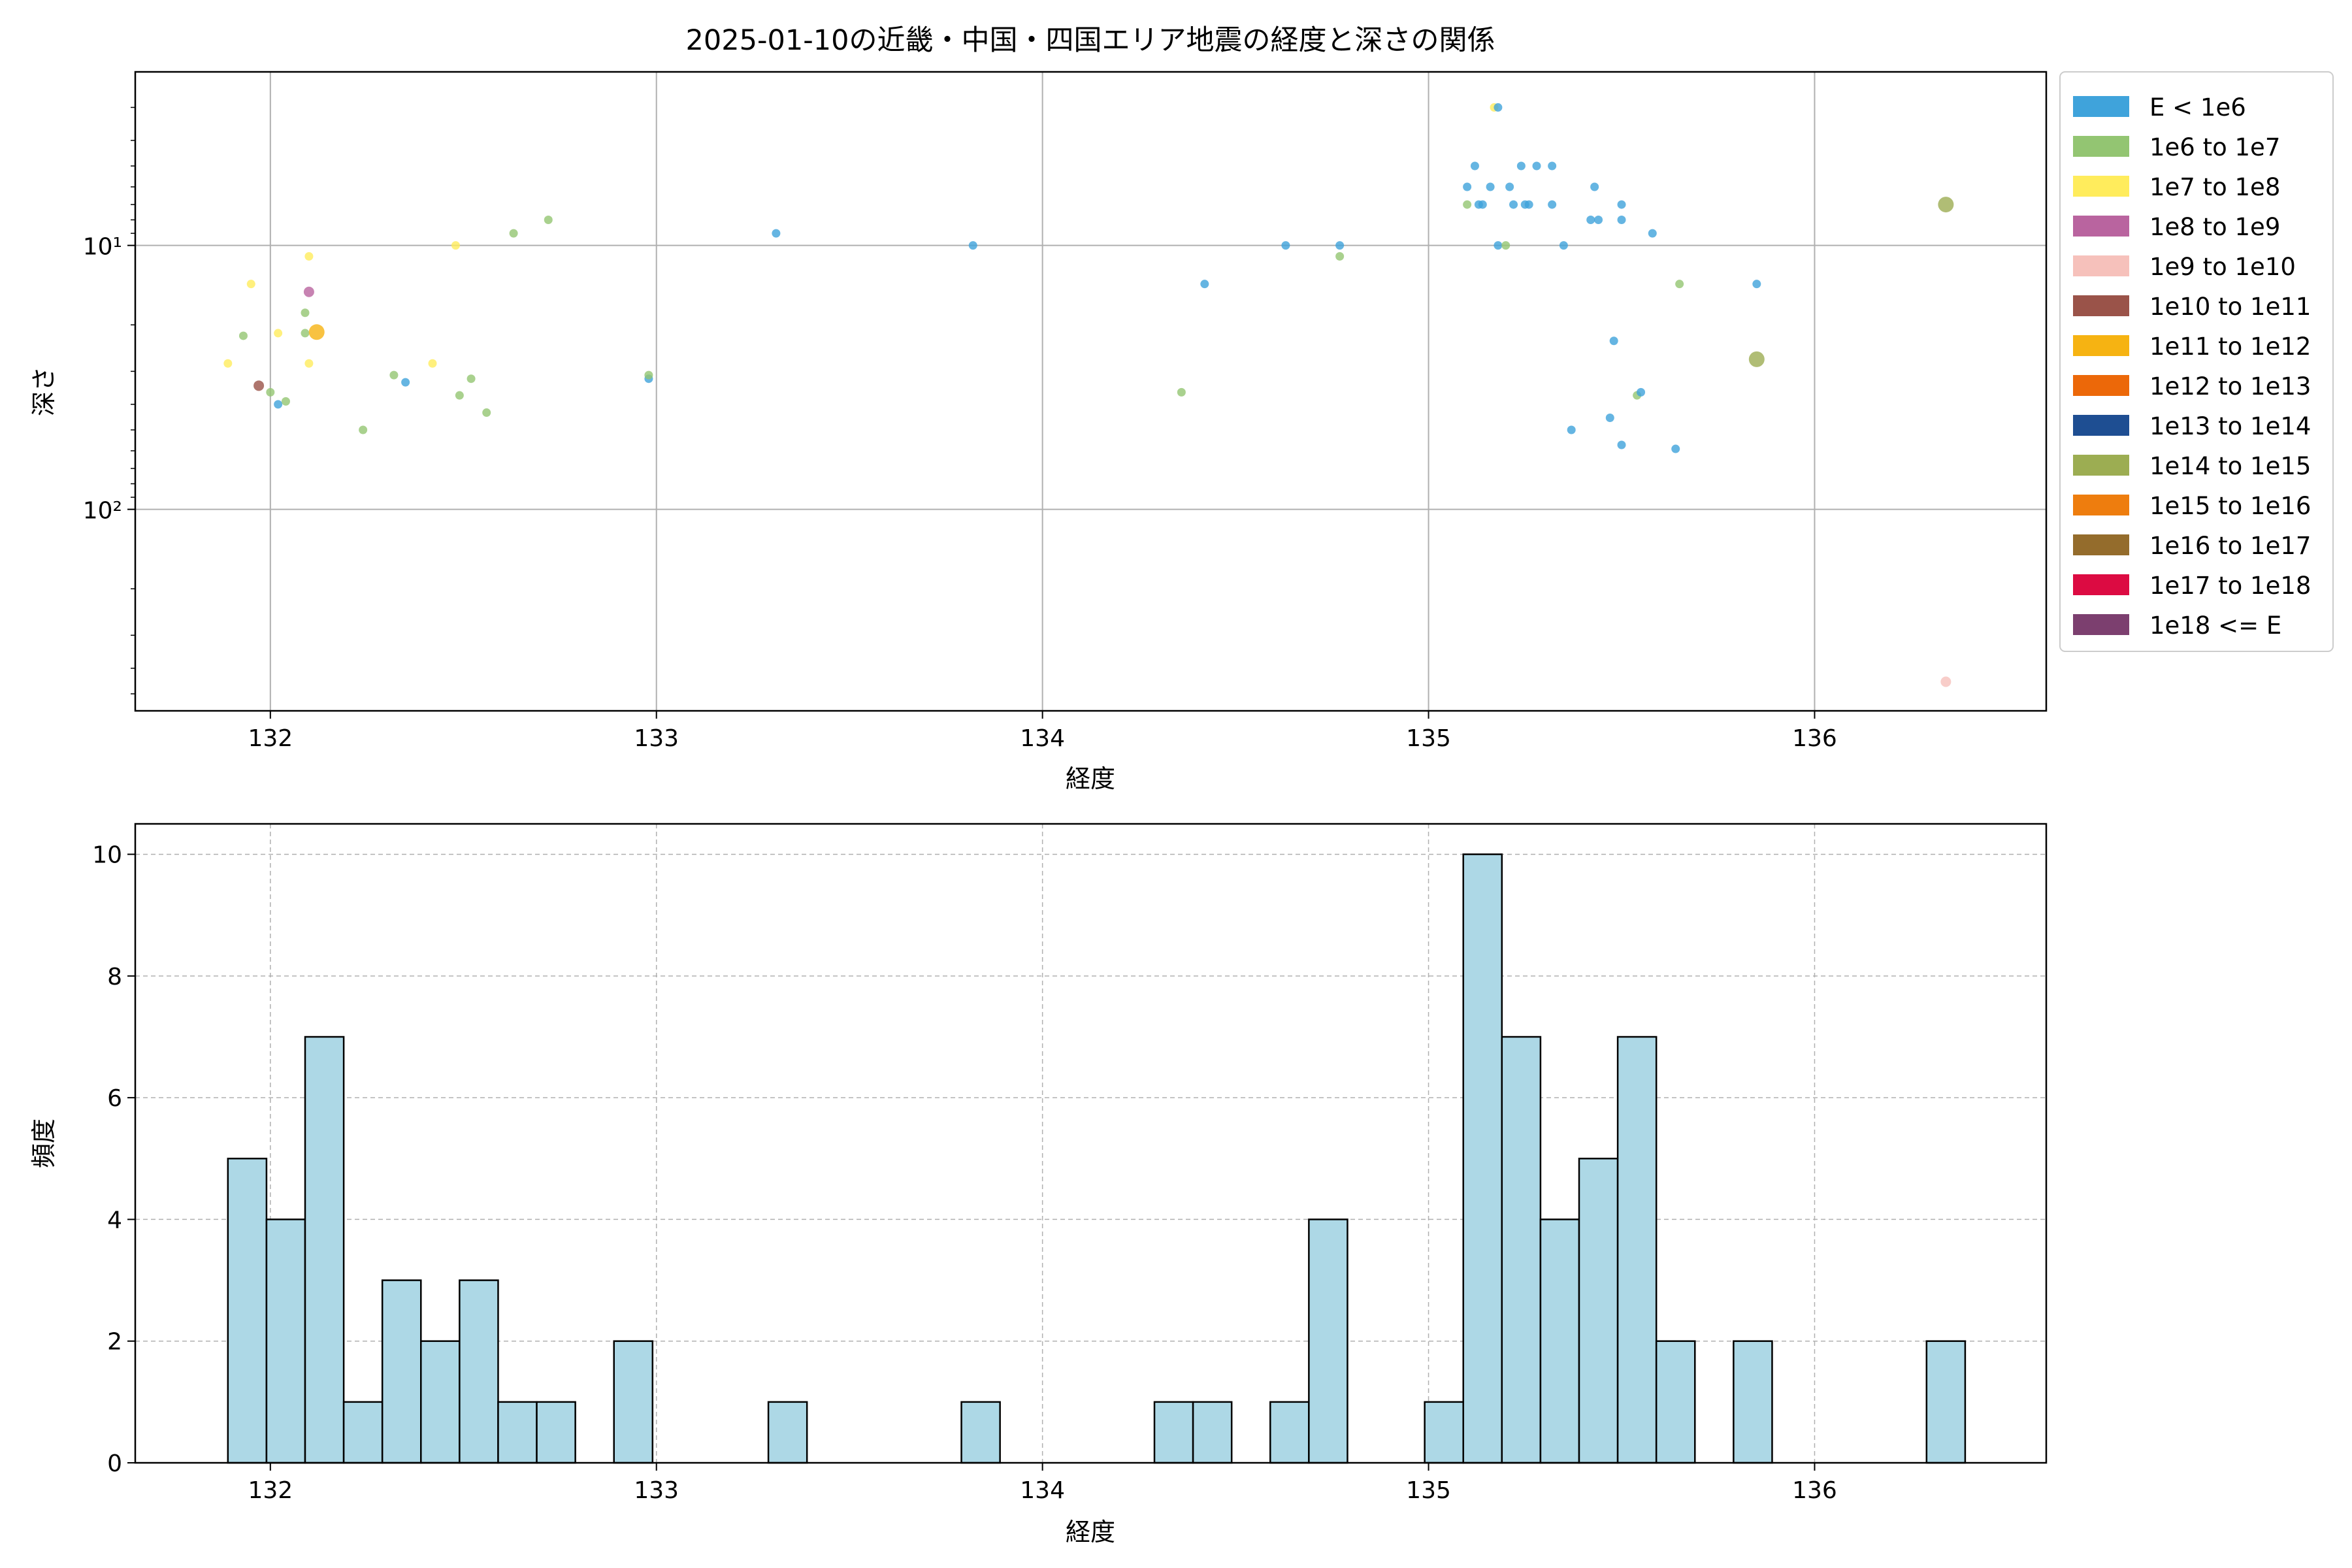  I want to click on histogram-y-tick-label: 10, so click(107, 855).